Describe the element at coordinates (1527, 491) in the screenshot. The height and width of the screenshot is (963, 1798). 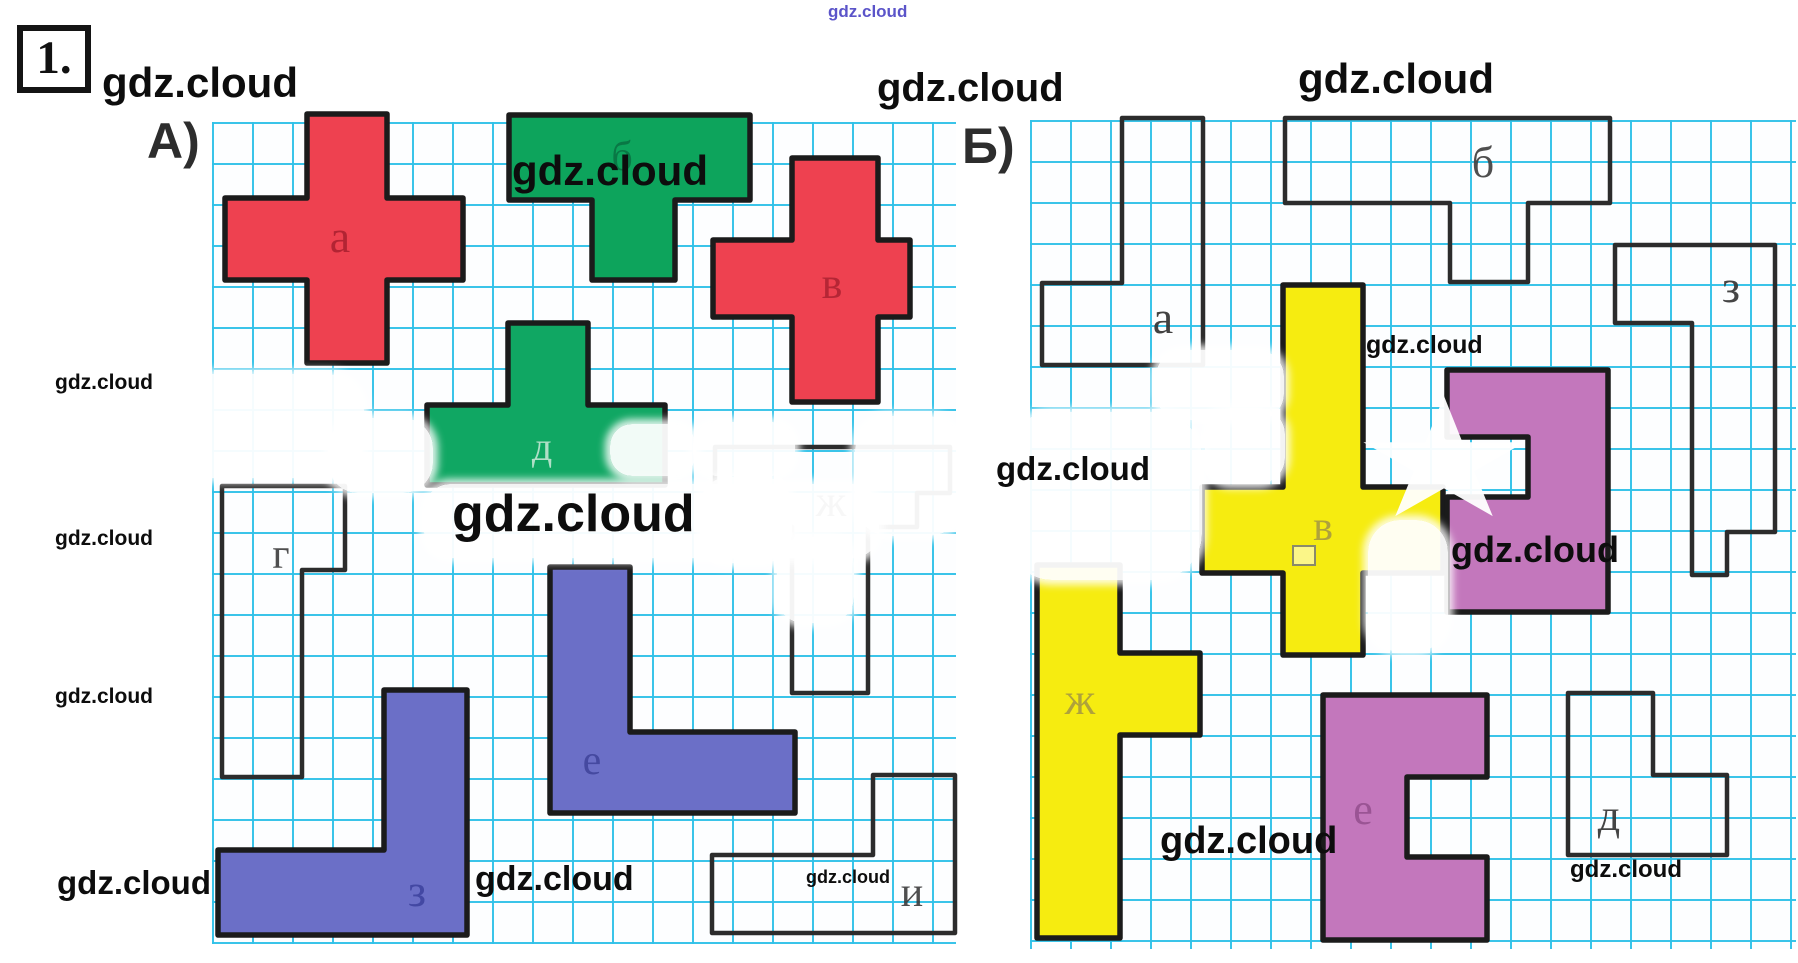
I see `panel-b-figure-purple-right` at that location.